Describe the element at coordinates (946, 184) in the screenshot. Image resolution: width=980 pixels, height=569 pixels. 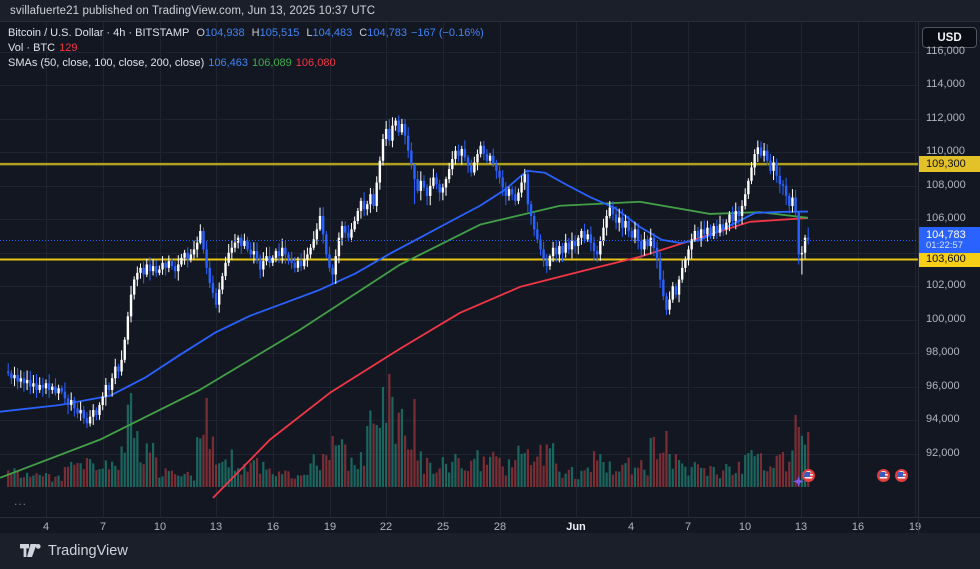
I see `price-tick-label: 108,000` at that location.